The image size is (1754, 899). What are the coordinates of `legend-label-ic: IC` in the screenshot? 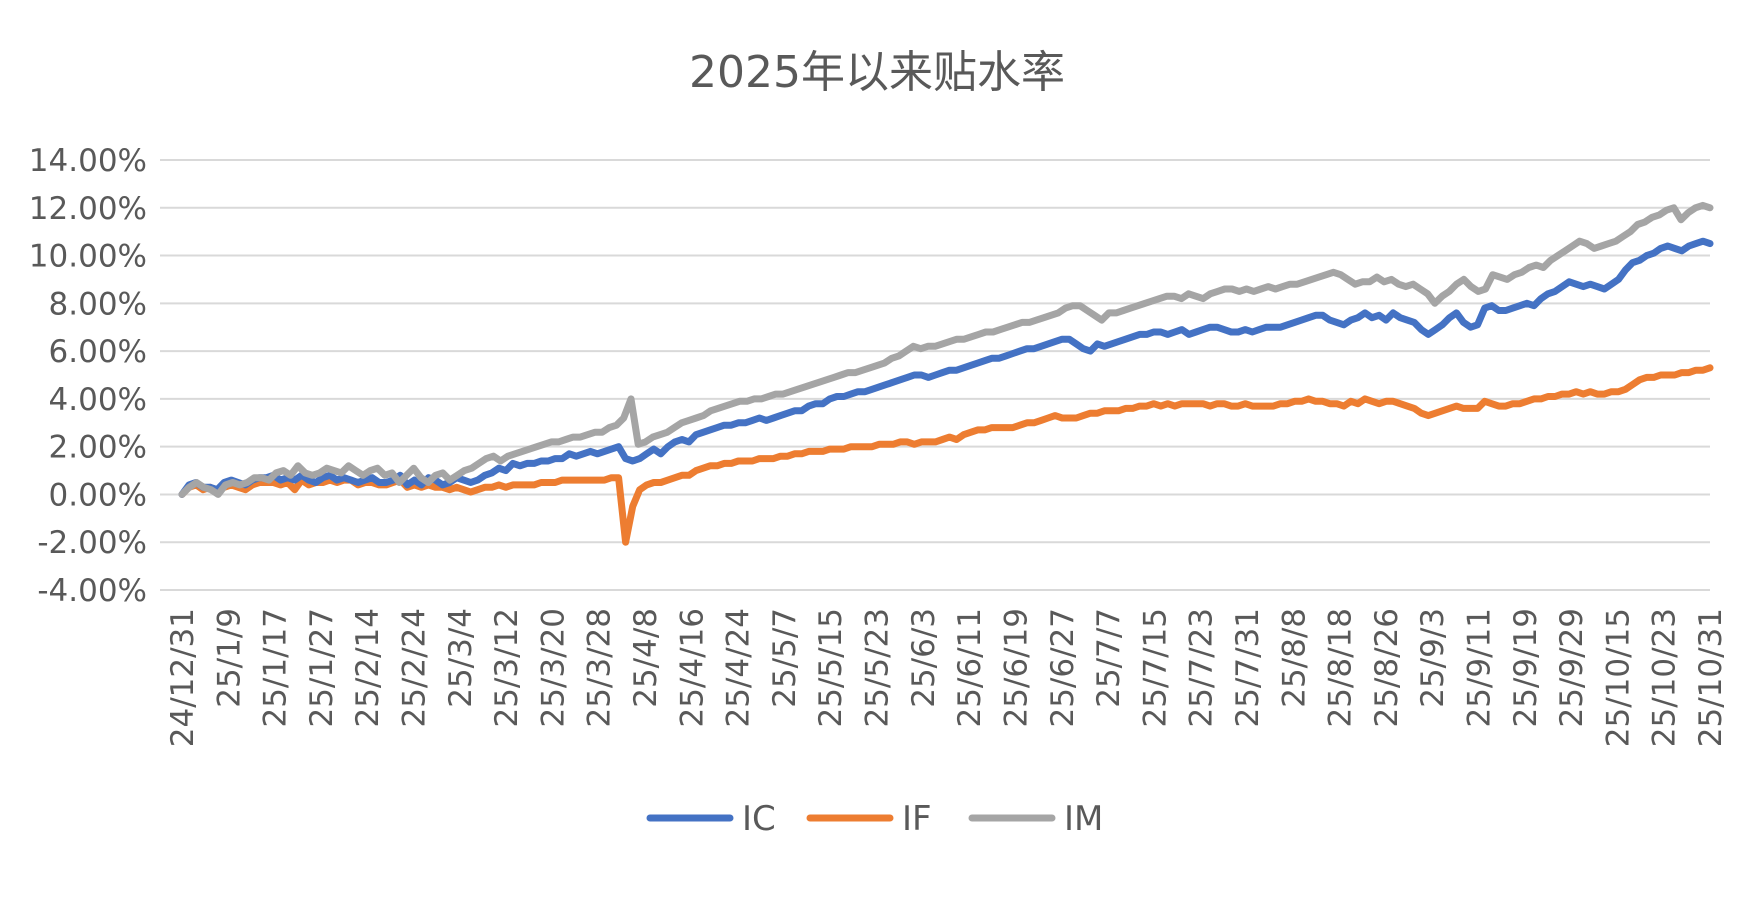 It's located at (759, 819).